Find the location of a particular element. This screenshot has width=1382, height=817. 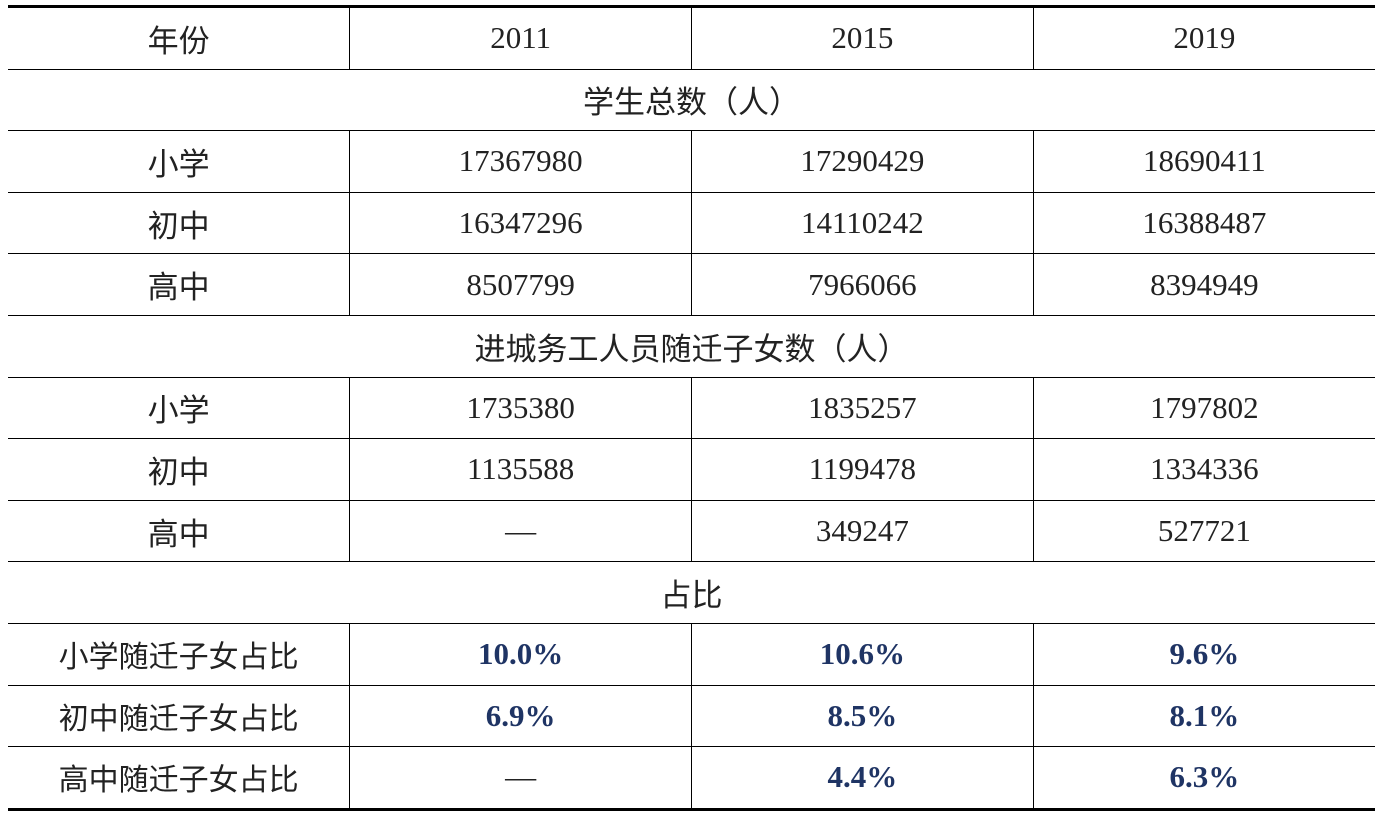

data-row: 小学 1735380 1835257 1797802 is located at coordinates (691, 407).